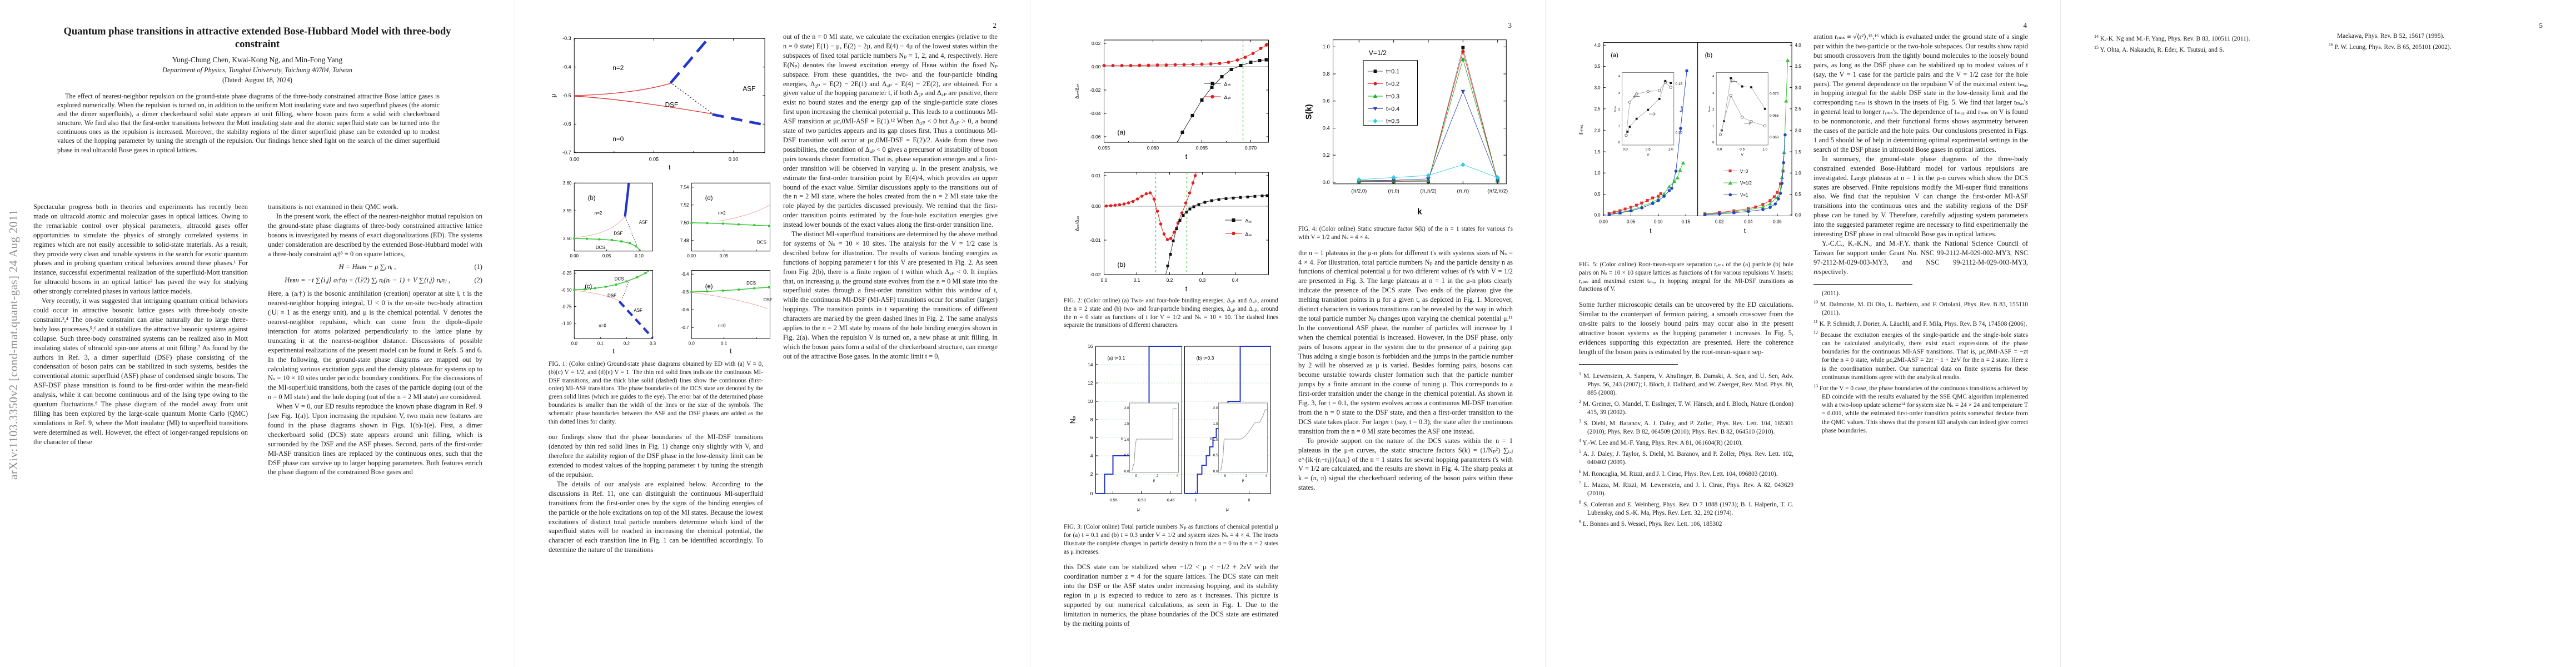 Image resolution: width=2576 pixels, height=667 pixels. I want to click on fig1-e-markers, so click(730, 289).